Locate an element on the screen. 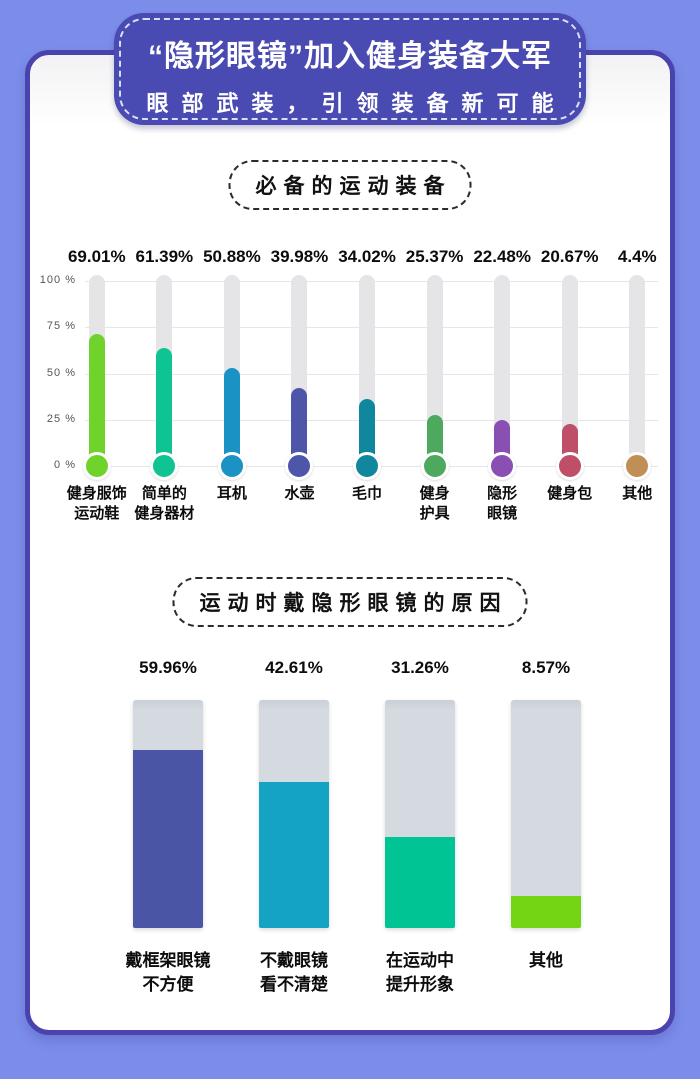  chart2-column: 59.96% 戴框架眼镜 不方便 is located at coordinates (168, 842).